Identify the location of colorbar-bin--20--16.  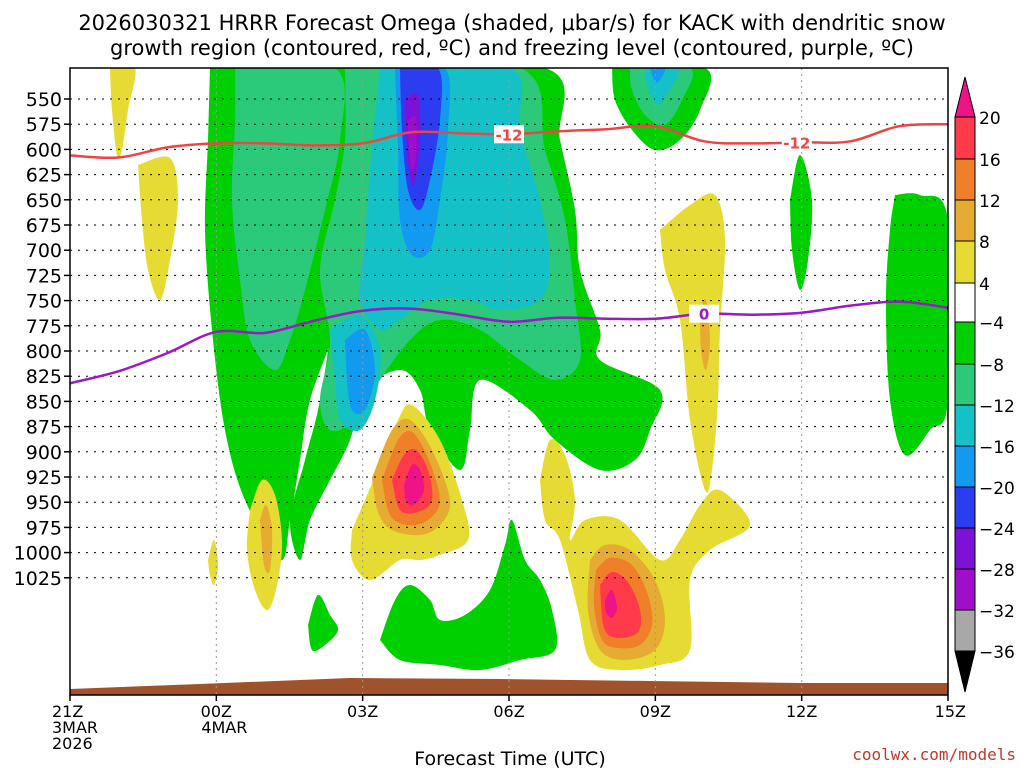
(965, 466).